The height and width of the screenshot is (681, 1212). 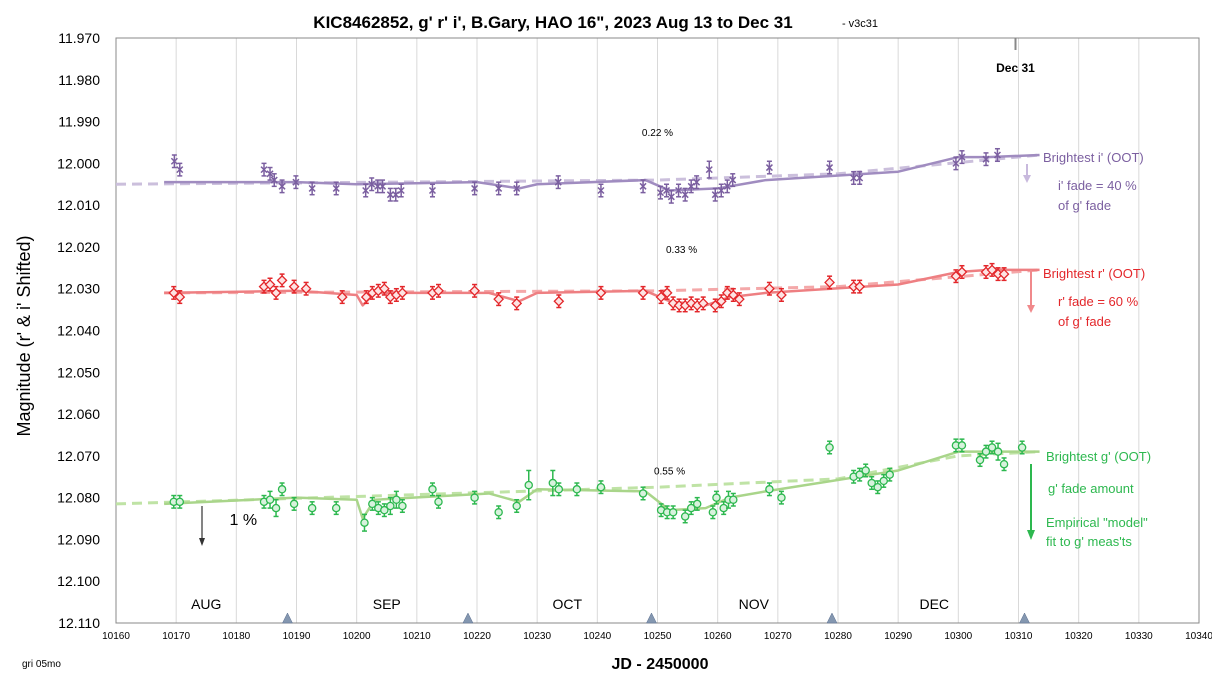 What do you see at coordinates (78, 205) in the screenshot?
I see `y-tick-label: 12.010` at bounding box center [78, 205].